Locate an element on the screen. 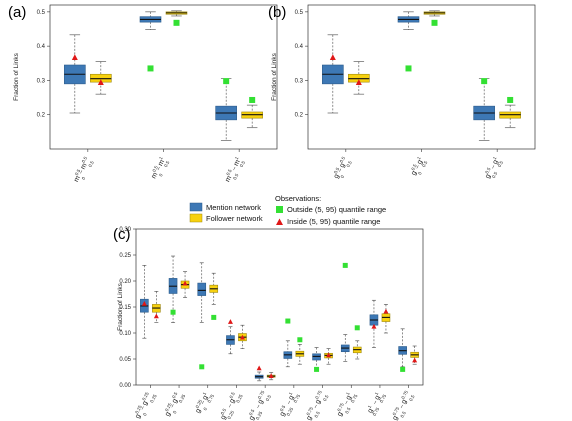  x-tick-label: m0.50 – m10.5 is located at coordinates (160, 168).